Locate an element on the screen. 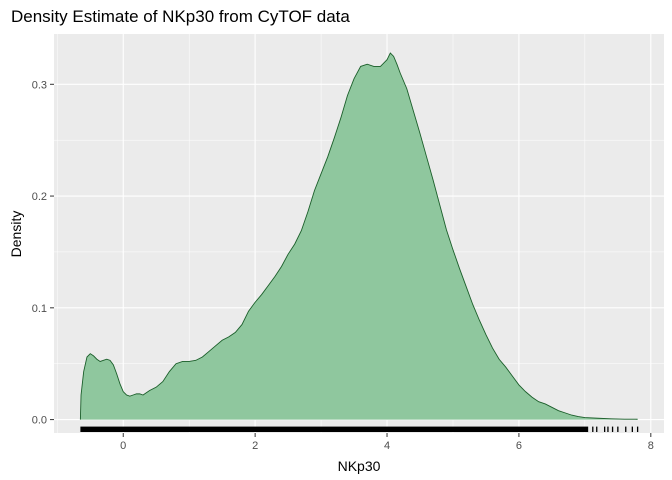 Image resolution: width=672 pixels, height=480 pixels. y-axis: 0.0 0.1 0.2 0.3 is located at coordinates (43, 253).